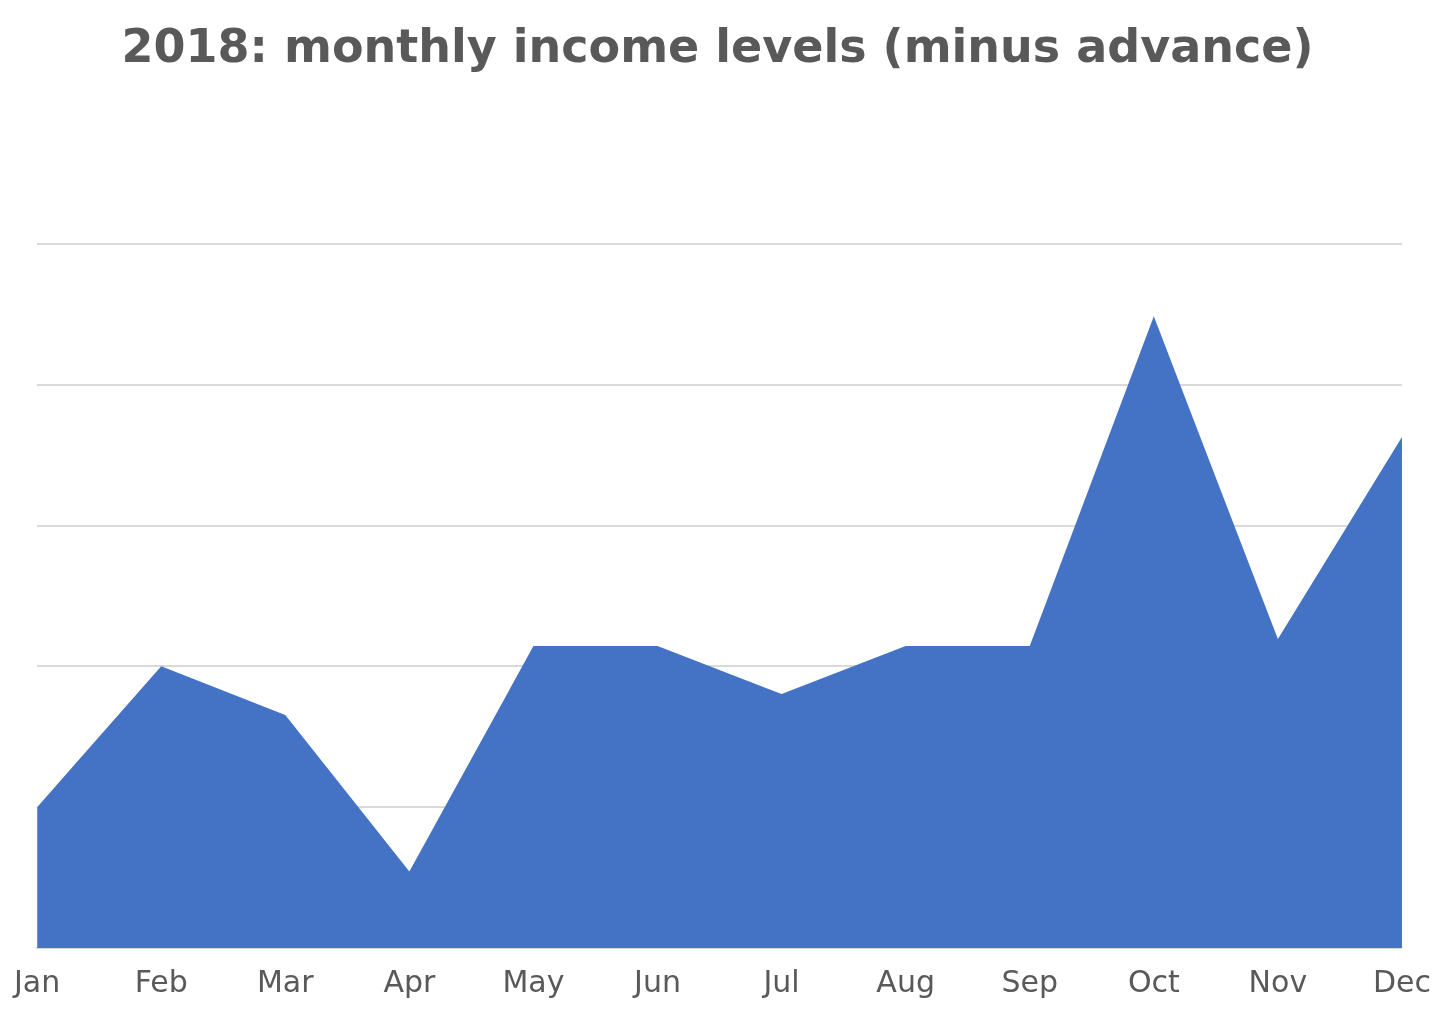  Describe the element at coordinates (1030, 981) in the screenshot. I see `x-tick-label: Sep` at that location.